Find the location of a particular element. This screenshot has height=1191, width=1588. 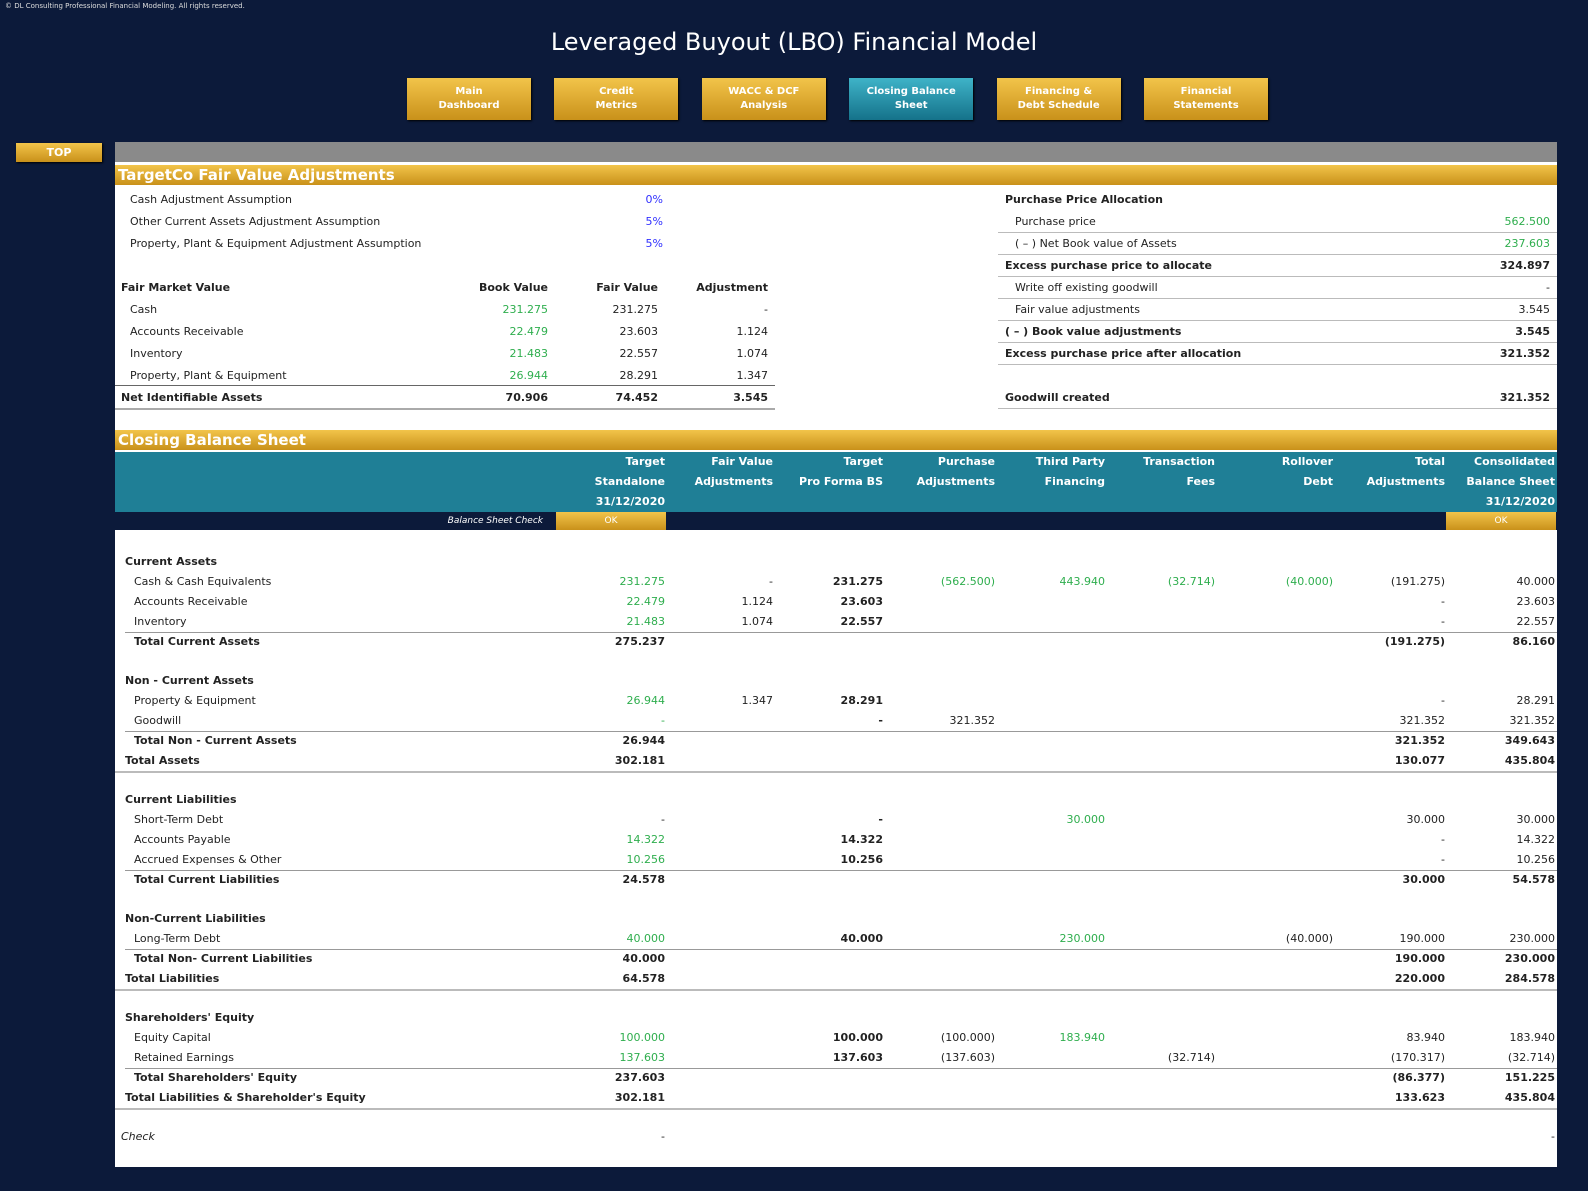

cell-value: (86.377) is located at coordinates (1418, 1077).